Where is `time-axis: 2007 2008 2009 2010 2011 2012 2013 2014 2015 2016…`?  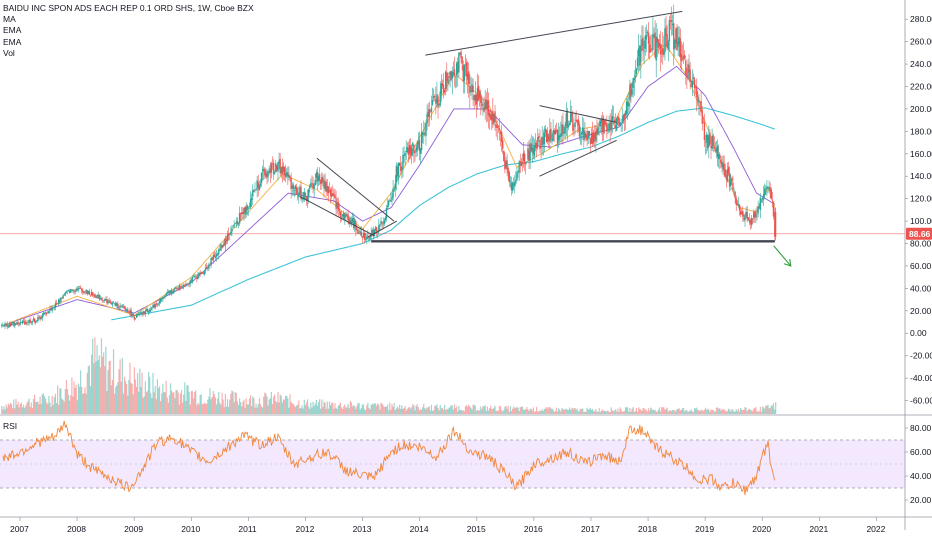 time-axis: 2007 2008 2009 2010 2011 2012 2013 2014 2015 2016… is located at coordinates (448, 525).